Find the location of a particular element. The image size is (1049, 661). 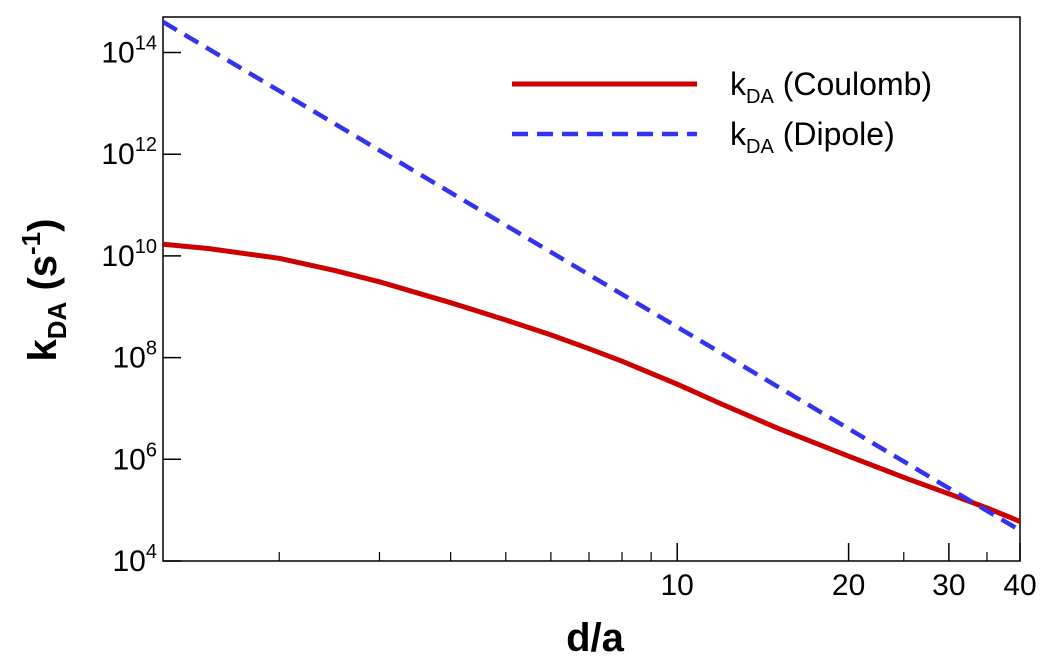

y-axis-title-sup: -1 is located at coordinates (31, 243).